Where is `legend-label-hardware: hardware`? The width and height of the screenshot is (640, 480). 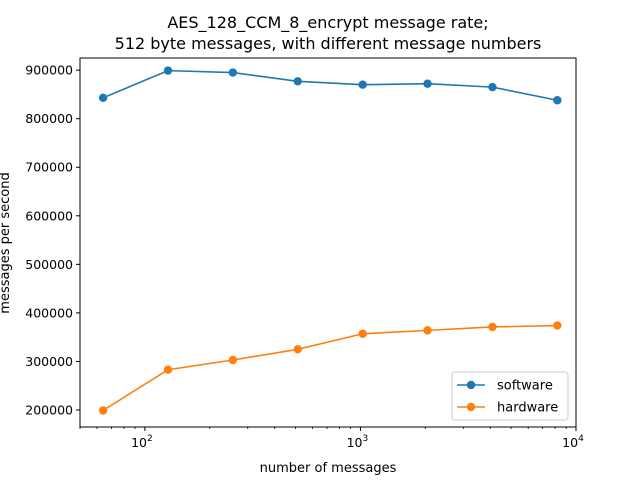
legend-label-hardware: hardware is located at coordinates (527, 408).